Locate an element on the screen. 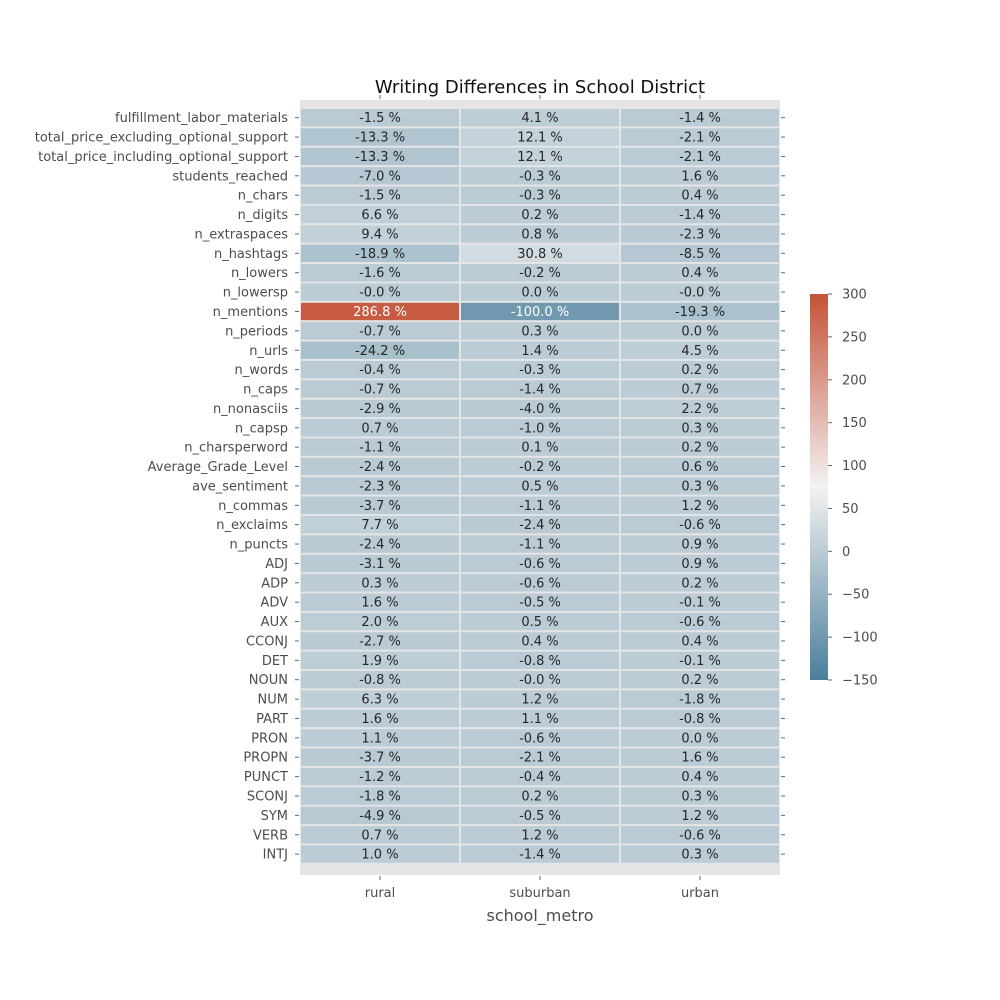 The width and height of the screenshot is (1000, 1000). cell-value-label: -100.0 % is located at coordinates (540, 312).